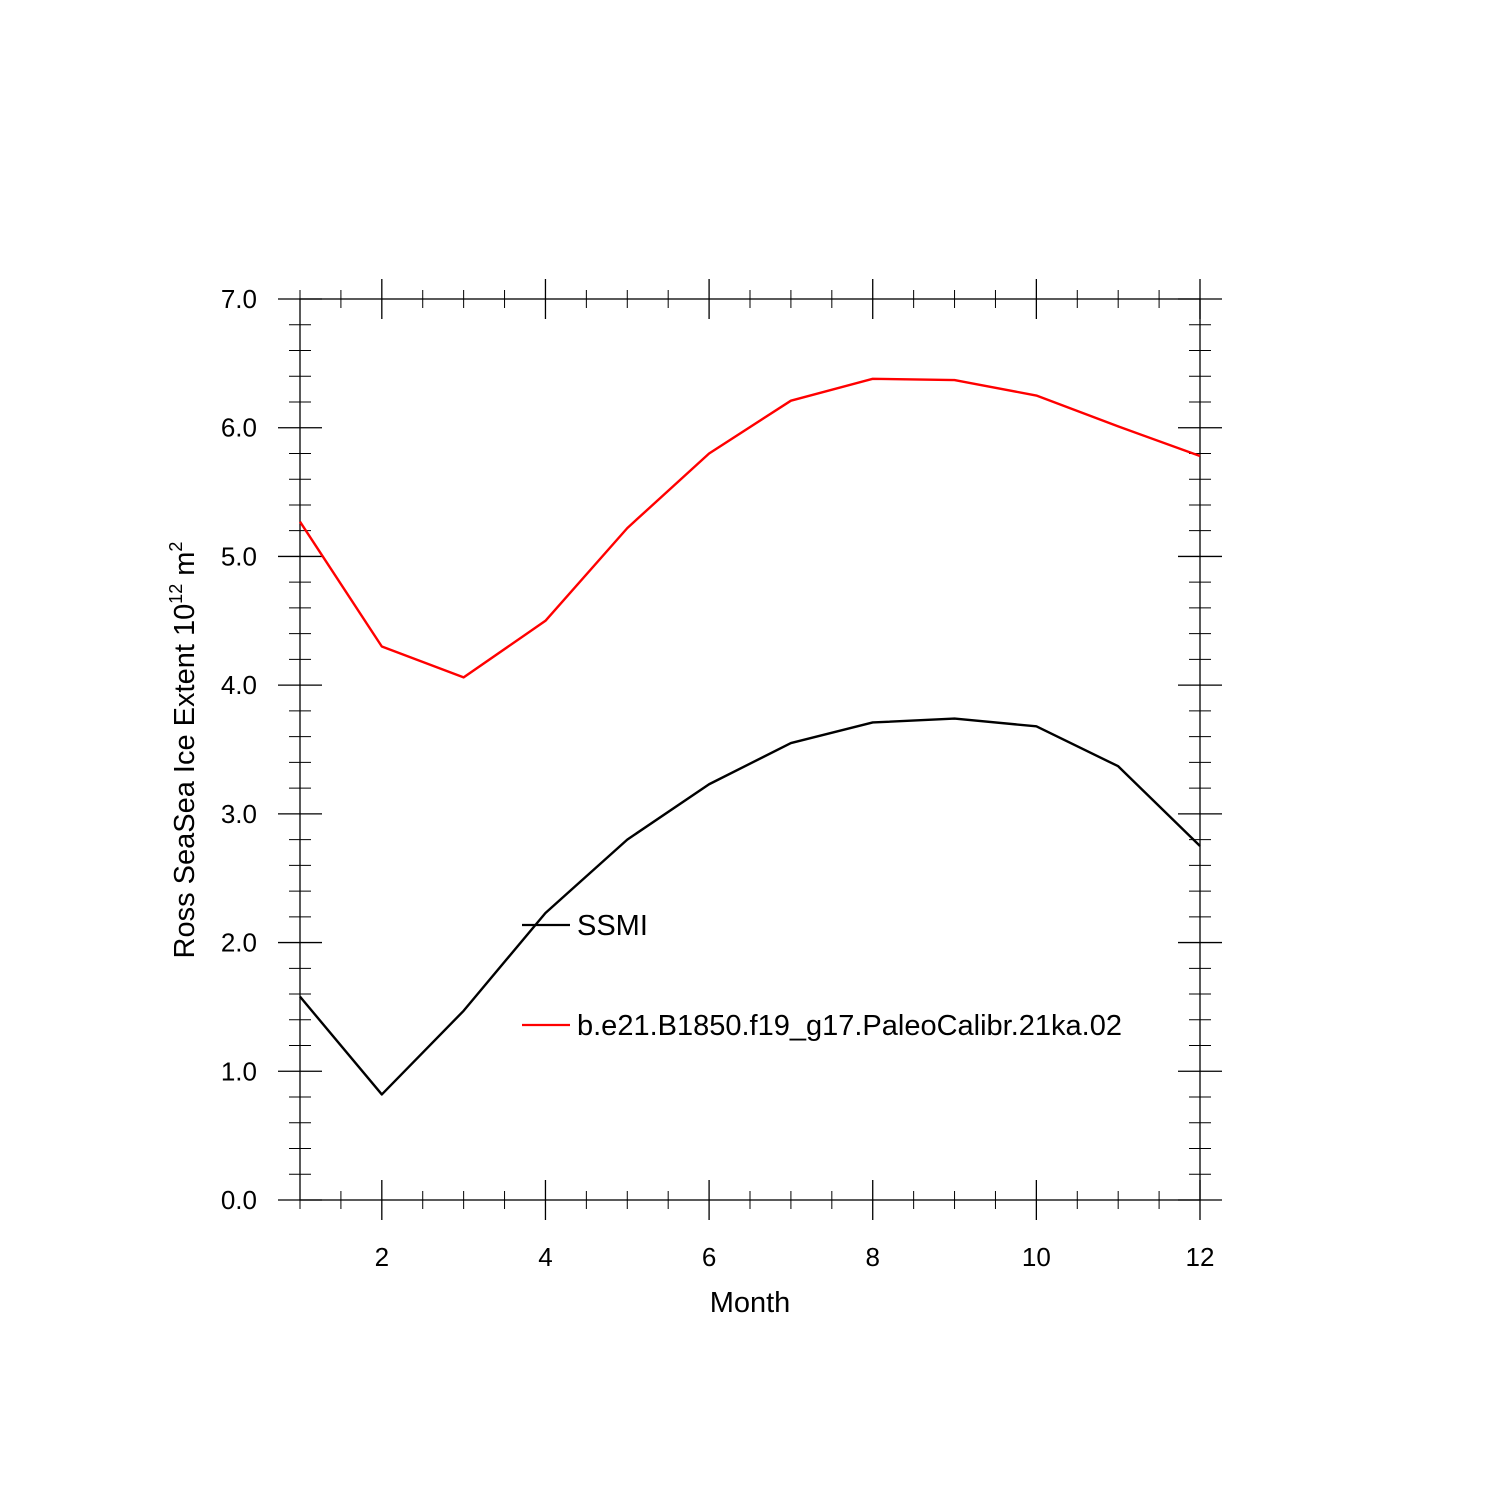 The image size is (1500, 1500). I want to click on y-tick-label: 0.0, so click(239, 1200).